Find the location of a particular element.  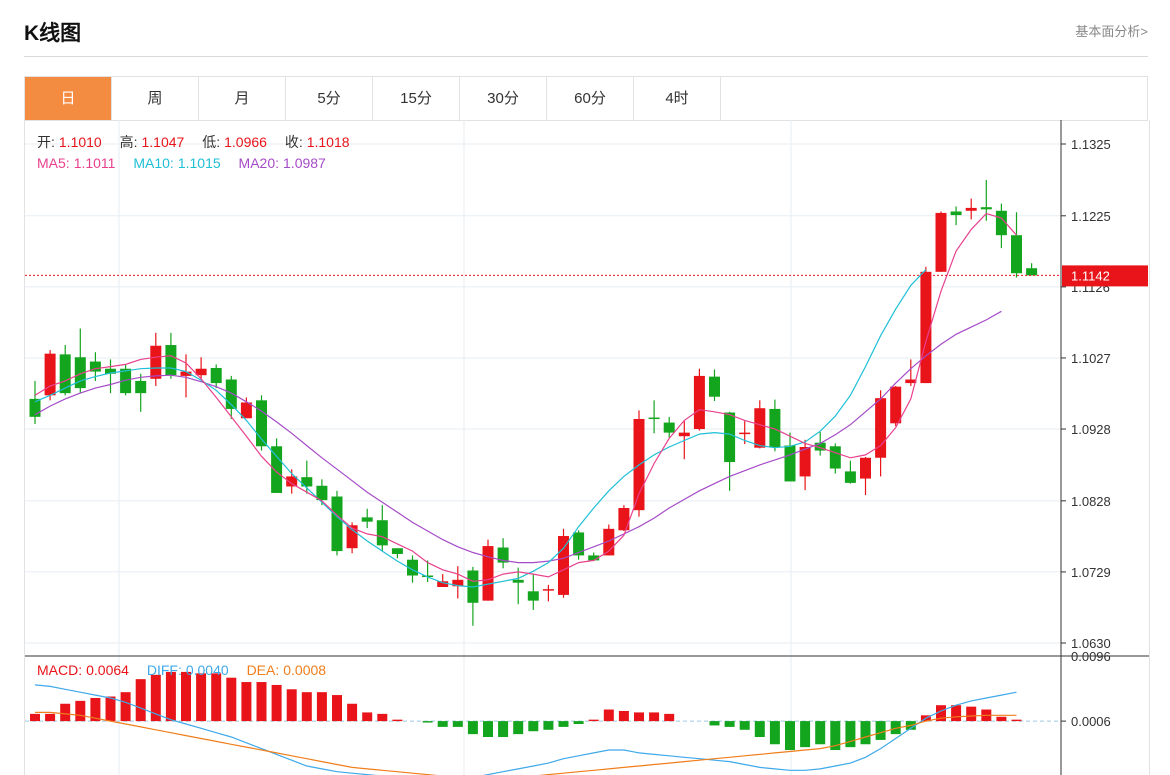

tab-60min: 60分 is located at coordinates (590, 98).